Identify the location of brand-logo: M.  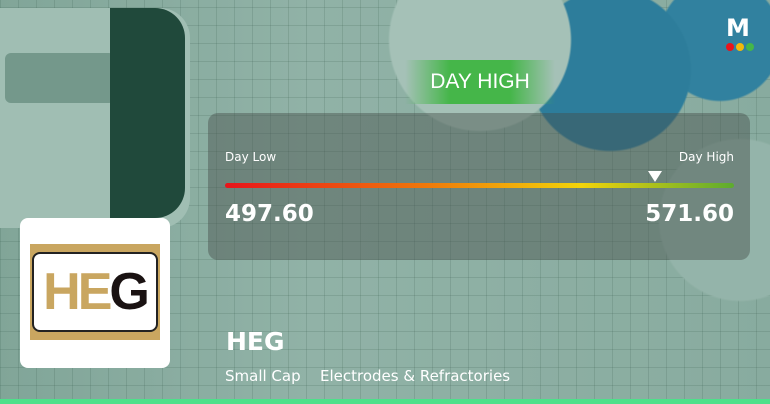
(742, 34).